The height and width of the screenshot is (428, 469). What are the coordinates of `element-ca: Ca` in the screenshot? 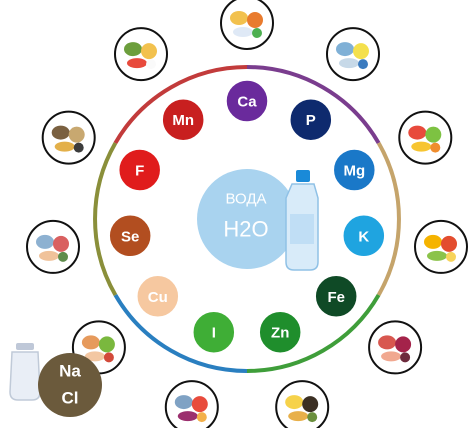 It's located at (247, 101).